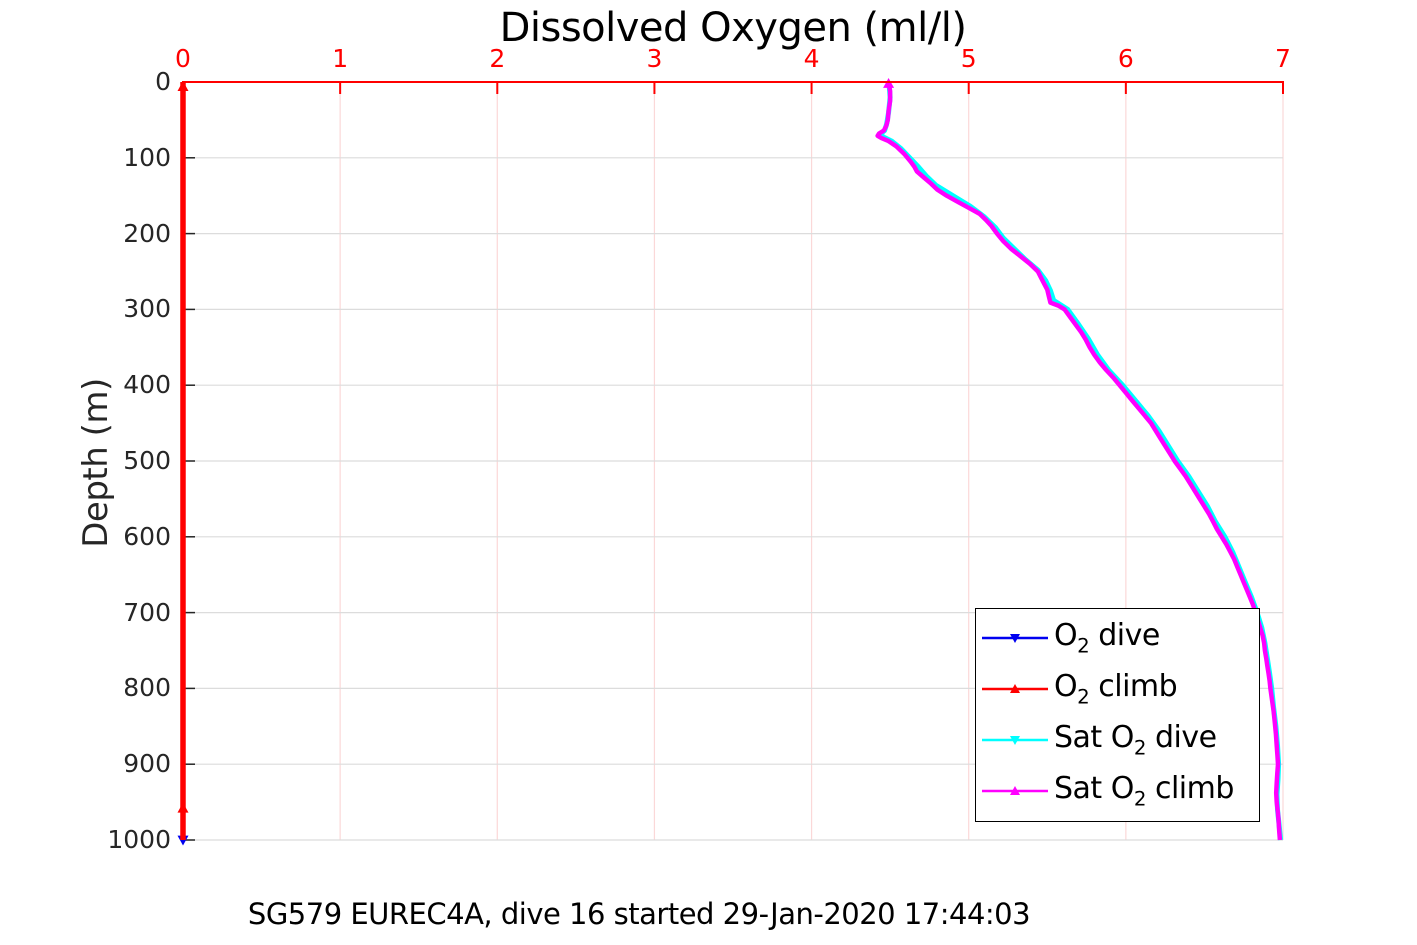  Describe the element at coordinates (147, 233) in the screenshot. I see `y-tick-label: 200` at that location.